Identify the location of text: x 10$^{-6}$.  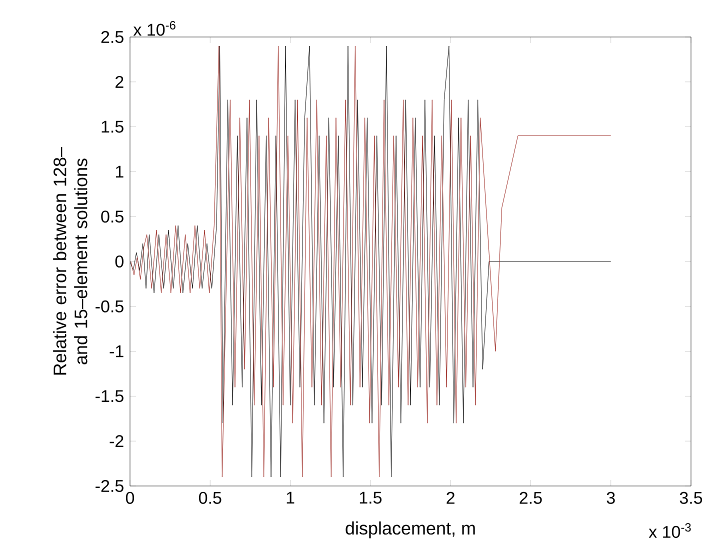
(154, 28).